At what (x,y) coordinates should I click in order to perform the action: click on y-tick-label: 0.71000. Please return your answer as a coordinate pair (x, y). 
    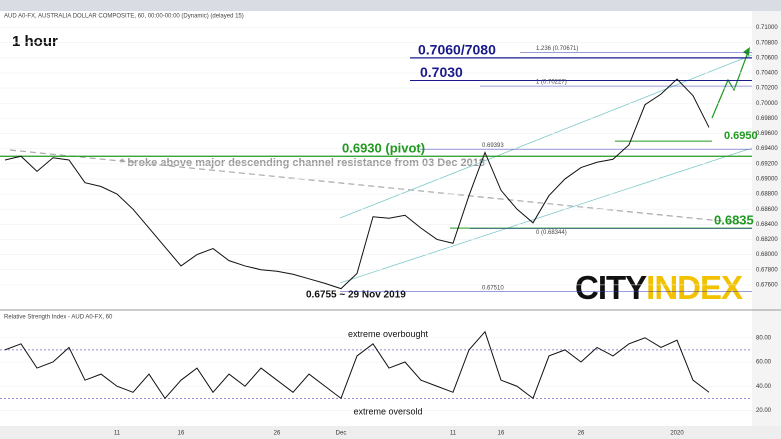
    Looking at the image, I should click on (767, 28).